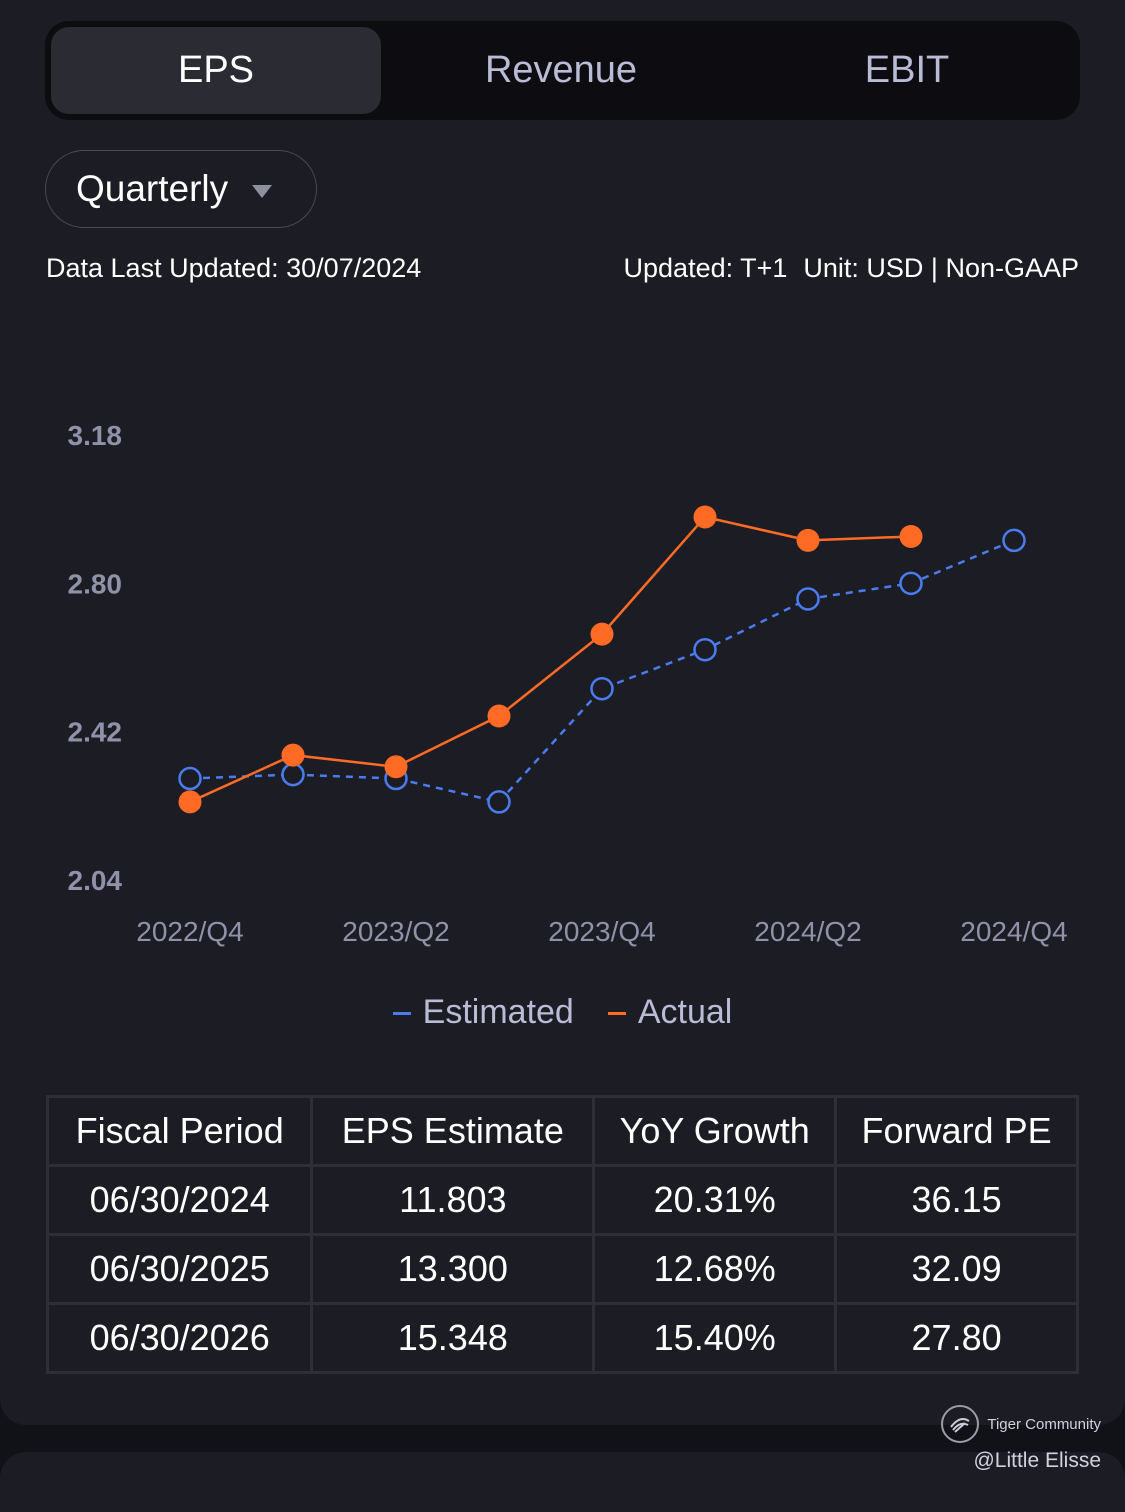  I want to click on eps-estimate-cell: 13.300, so click(453, 1269).